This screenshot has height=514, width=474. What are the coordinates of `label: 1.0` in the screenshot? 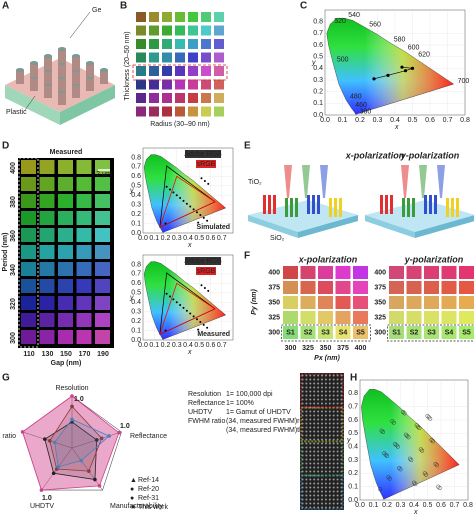 It's located at (125, 426).